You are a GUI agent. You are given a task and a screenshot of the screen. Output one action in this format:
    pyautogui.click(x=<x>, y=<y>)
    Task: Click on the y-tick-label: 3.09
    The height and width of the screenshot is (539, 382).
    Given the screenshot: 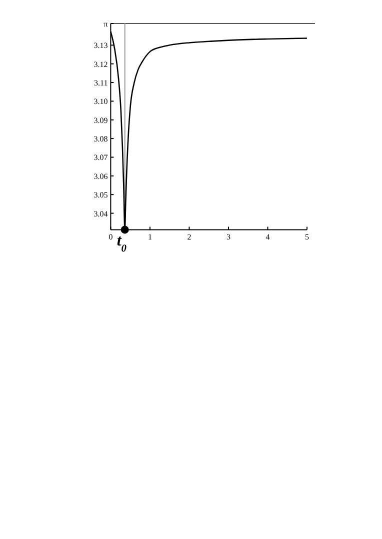 What is the action you would take?
    pyautogui.click(x=101, y=120)
    